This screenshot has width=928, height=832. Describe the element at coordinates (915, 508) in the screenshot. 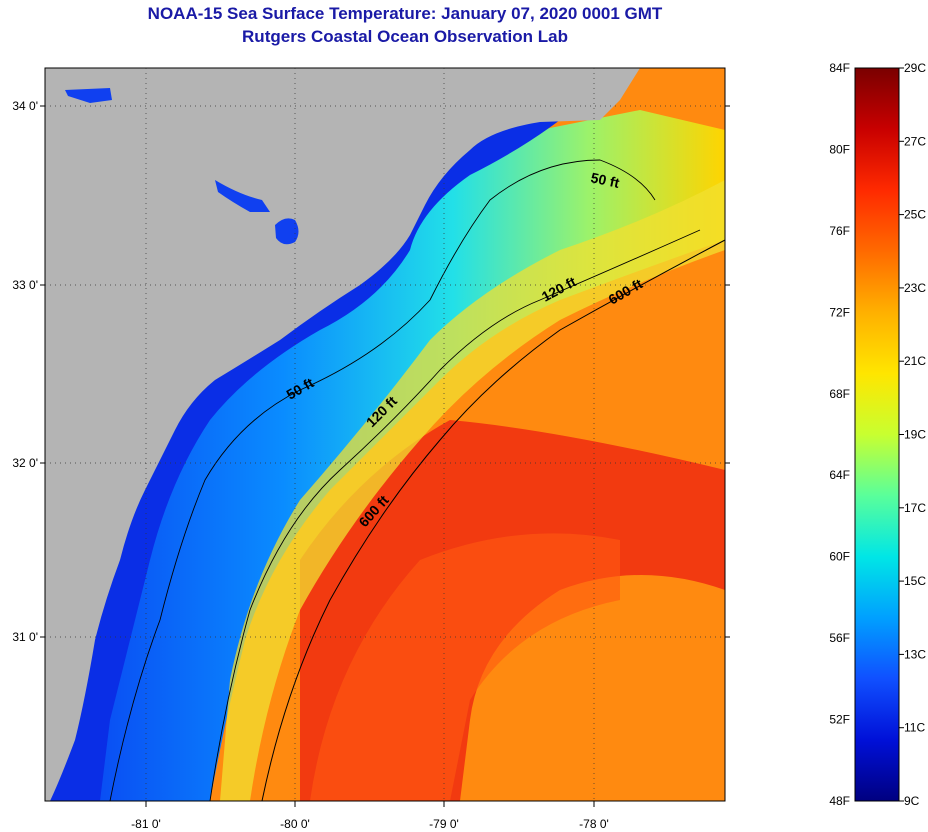

I see `celsius-label: 17C` at that location.